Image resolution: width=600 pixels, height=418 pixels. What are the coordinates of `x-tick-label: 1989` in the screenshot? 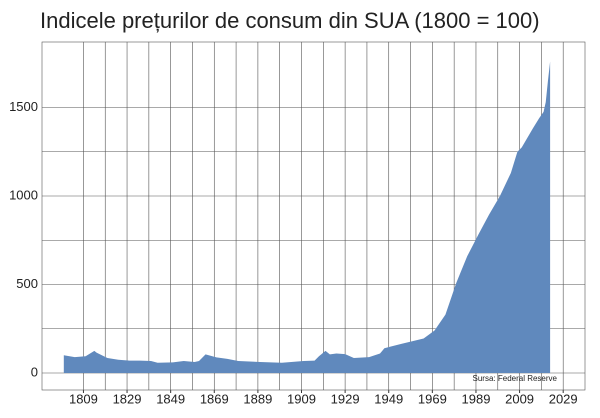 It's located at (476, 398).